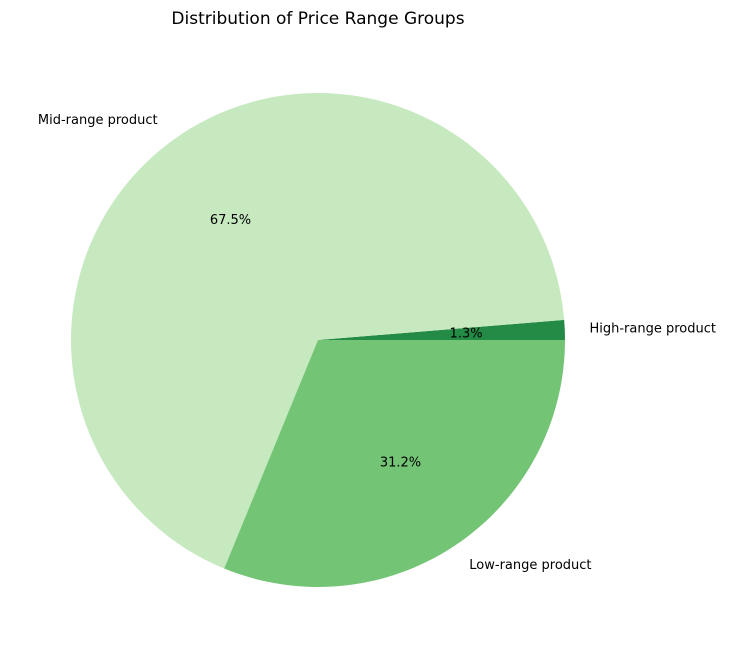 This screenshot has height=658, width=734. Describe the element at coordinates (652, 328) in the screenshot. I see `slice-label-high-range-product: High-range product` at that location.